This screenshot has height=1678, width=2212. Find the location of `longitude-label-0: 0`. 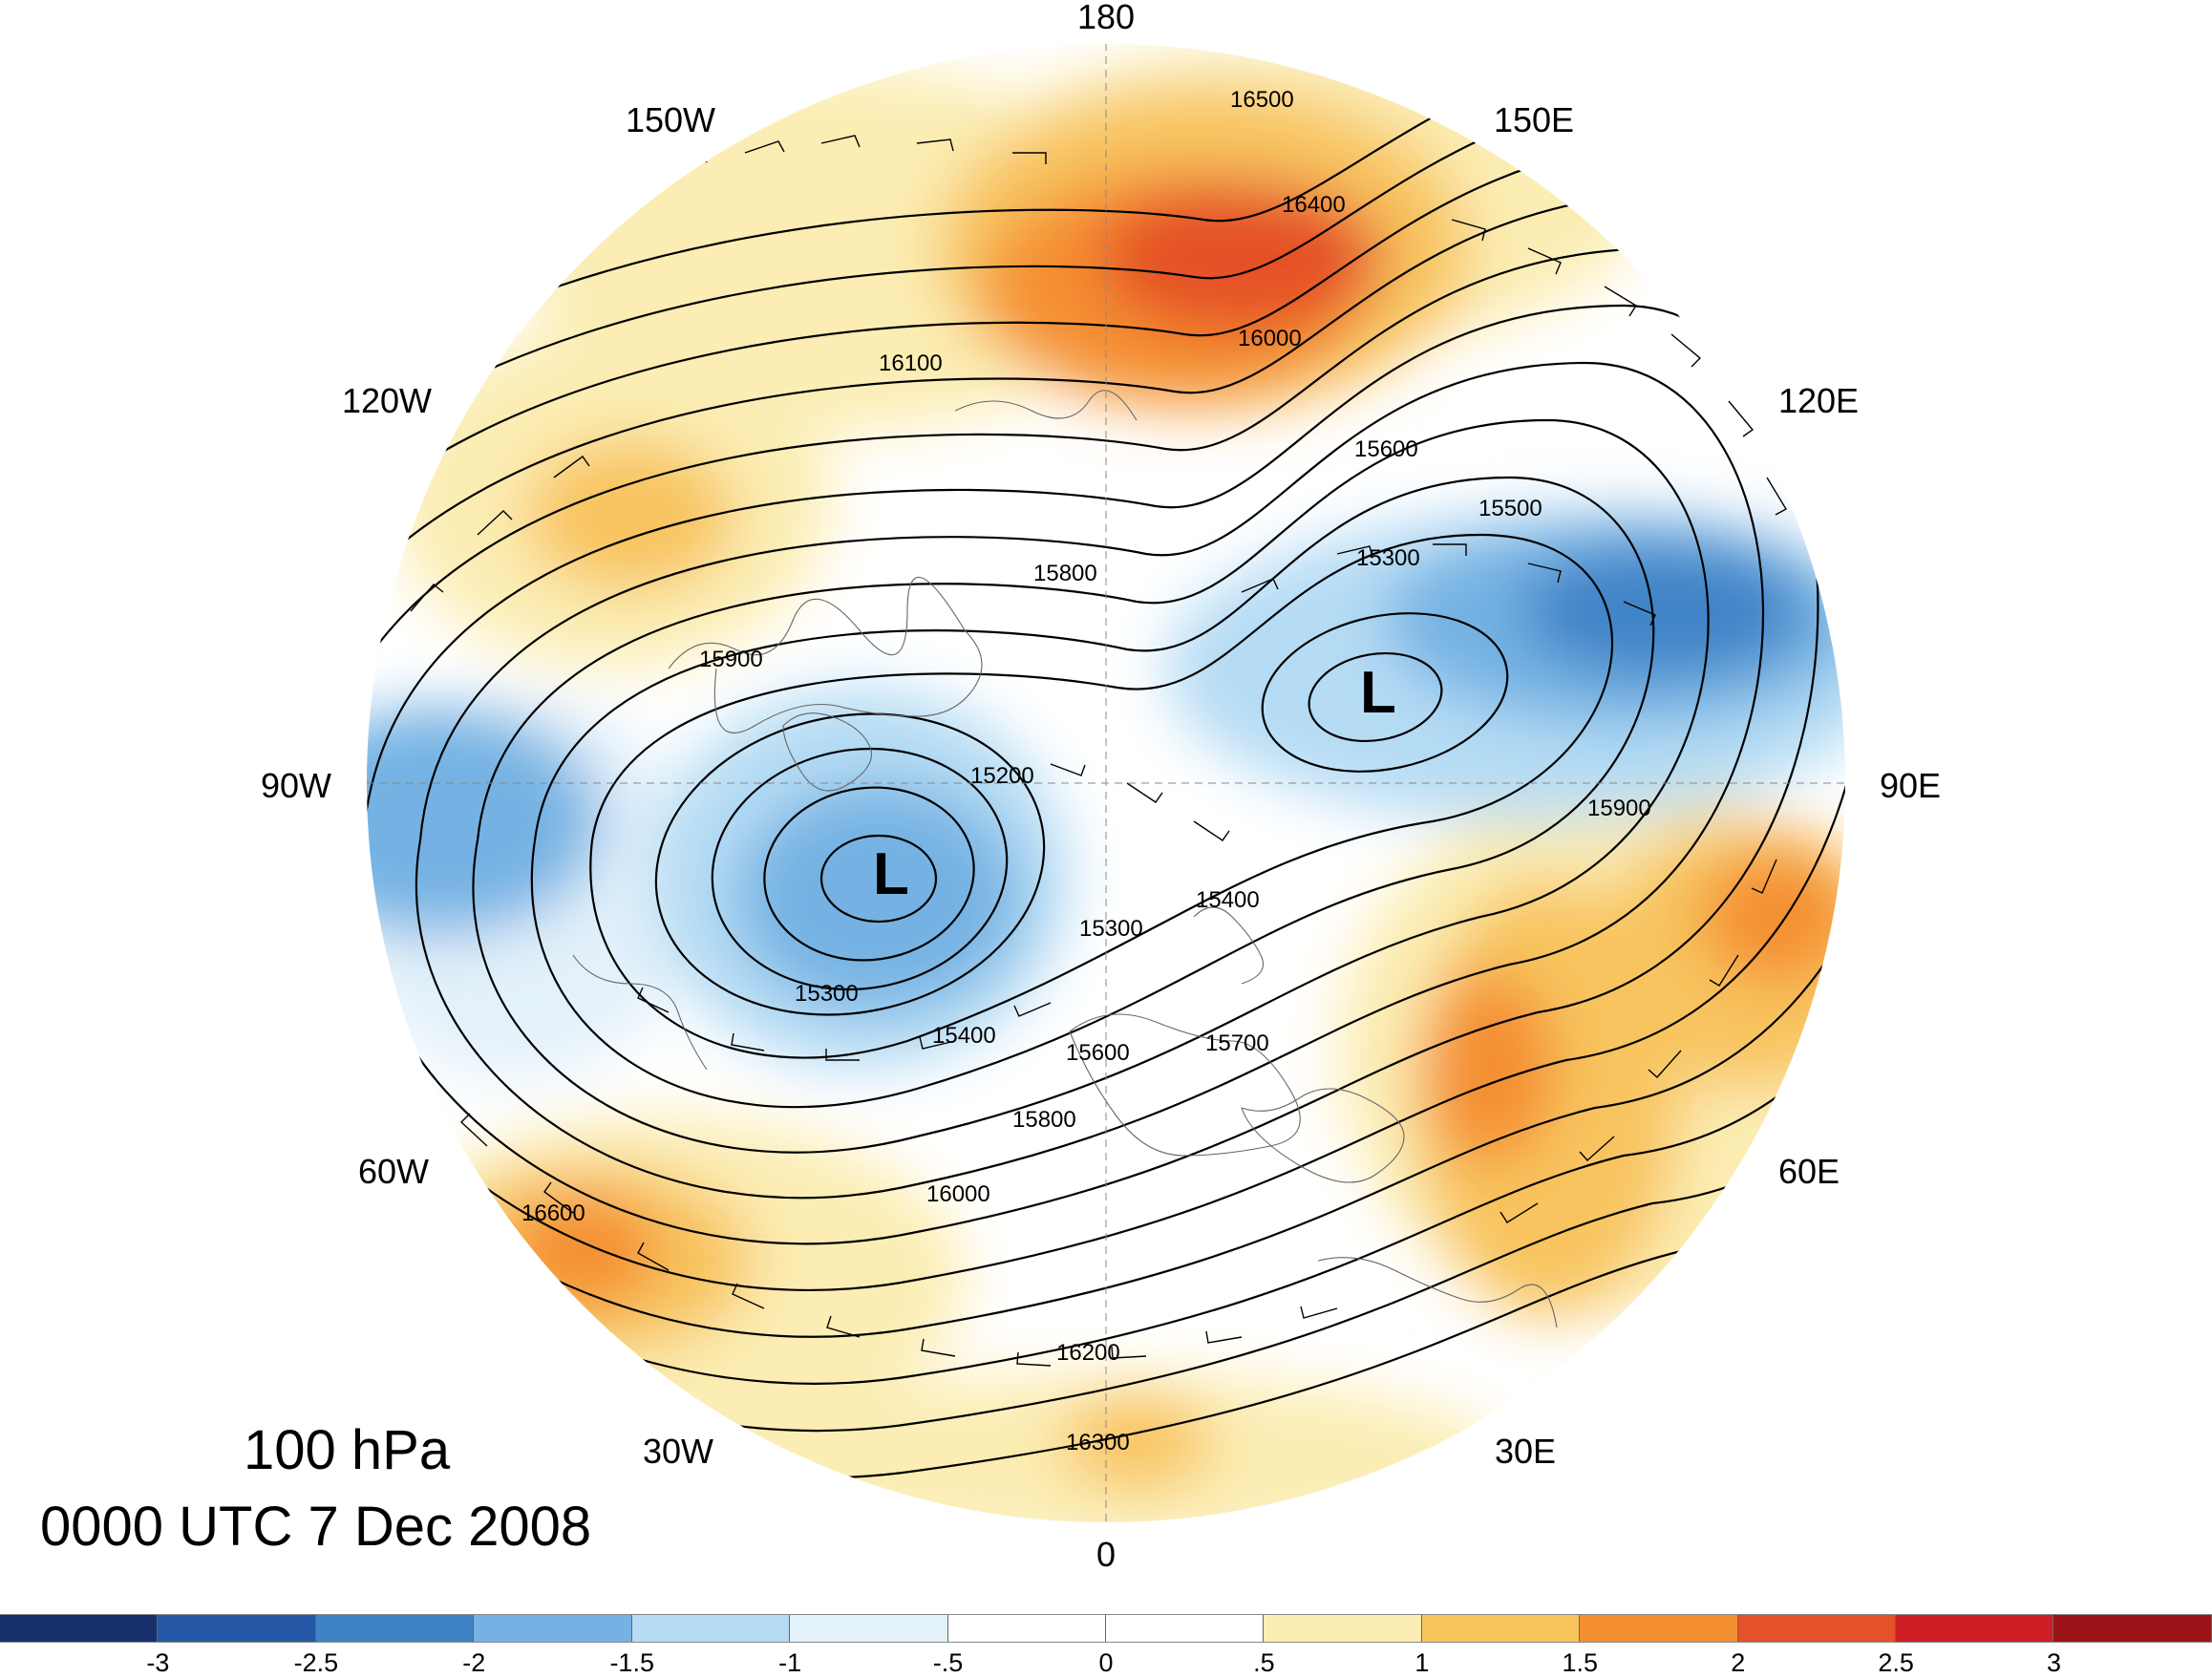

longitude-label-0: 0 is located at coordinates (1106, 1554).